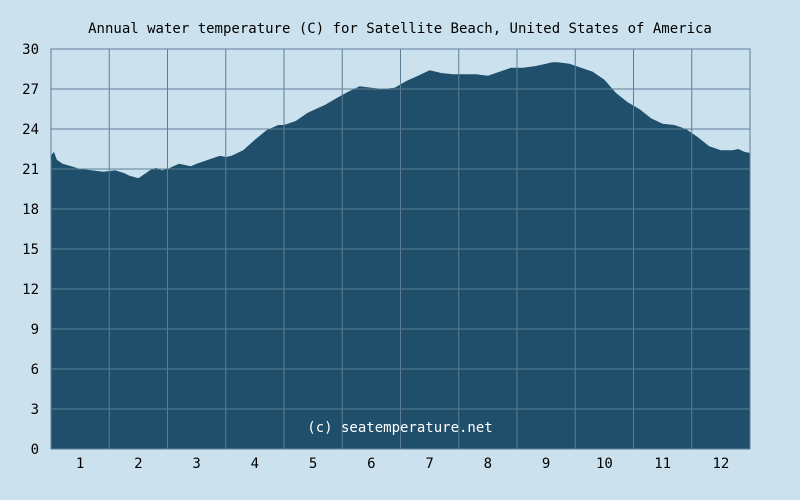 Image resolution: width=800 pixels, height=500 pixels. I want to click on x-tick-label: 9, so click(546, 464).